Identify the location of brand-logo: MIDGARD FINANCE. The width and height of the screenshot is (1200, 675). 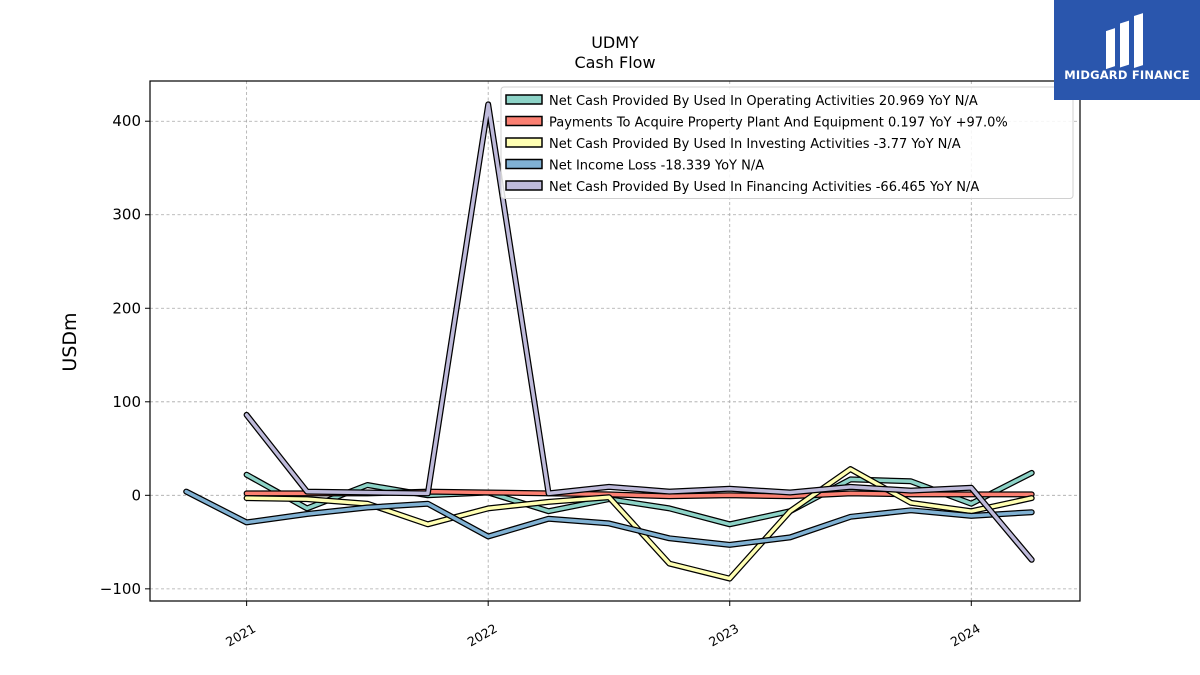
(1127, 50).